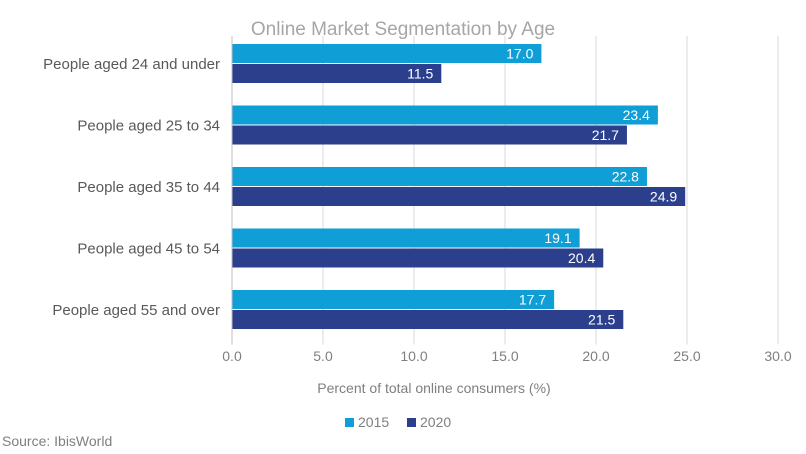  What do you see at coordinates (349, 422) in the screenshot?
I see `legend-swatch-2015` at bounding box center [349, 422].